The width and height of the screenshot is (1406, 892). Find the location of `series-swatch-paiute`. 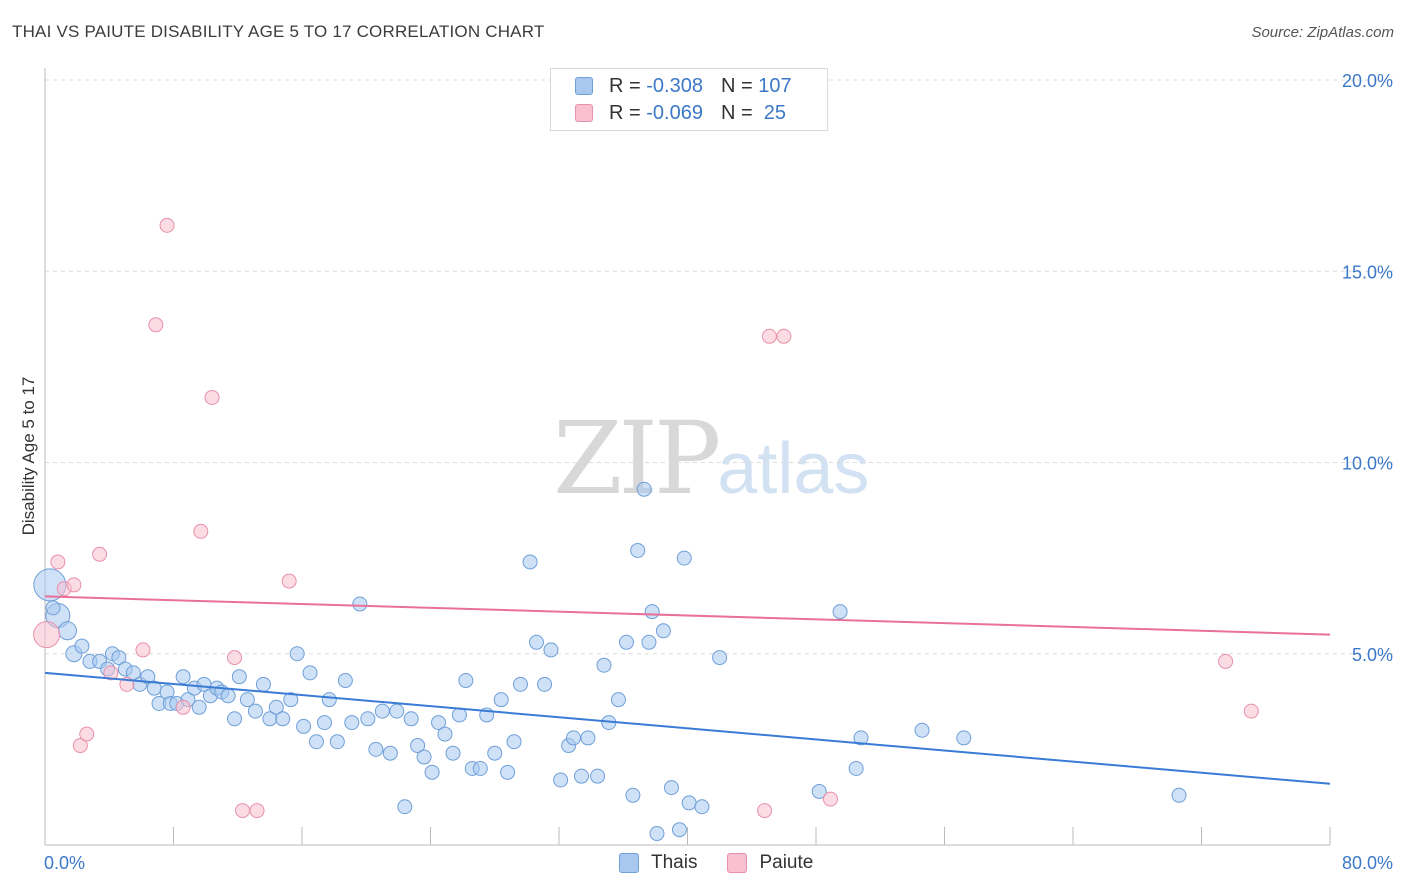

series-swatch-paiute is located at coordinates (737, 863).